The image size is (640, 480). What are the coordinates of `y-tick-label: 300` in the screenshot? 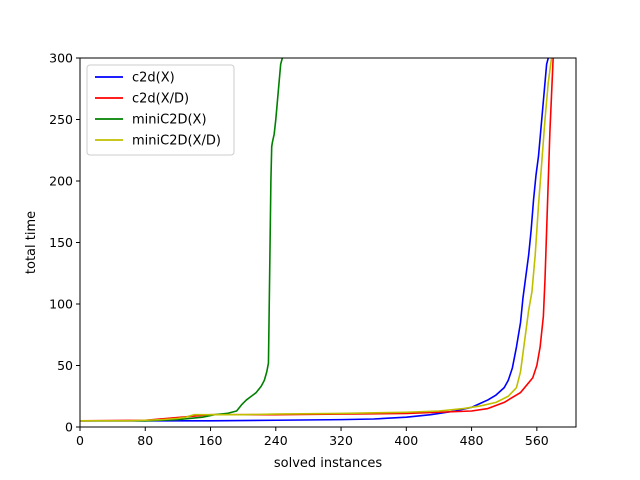 It's located at (61, 58).